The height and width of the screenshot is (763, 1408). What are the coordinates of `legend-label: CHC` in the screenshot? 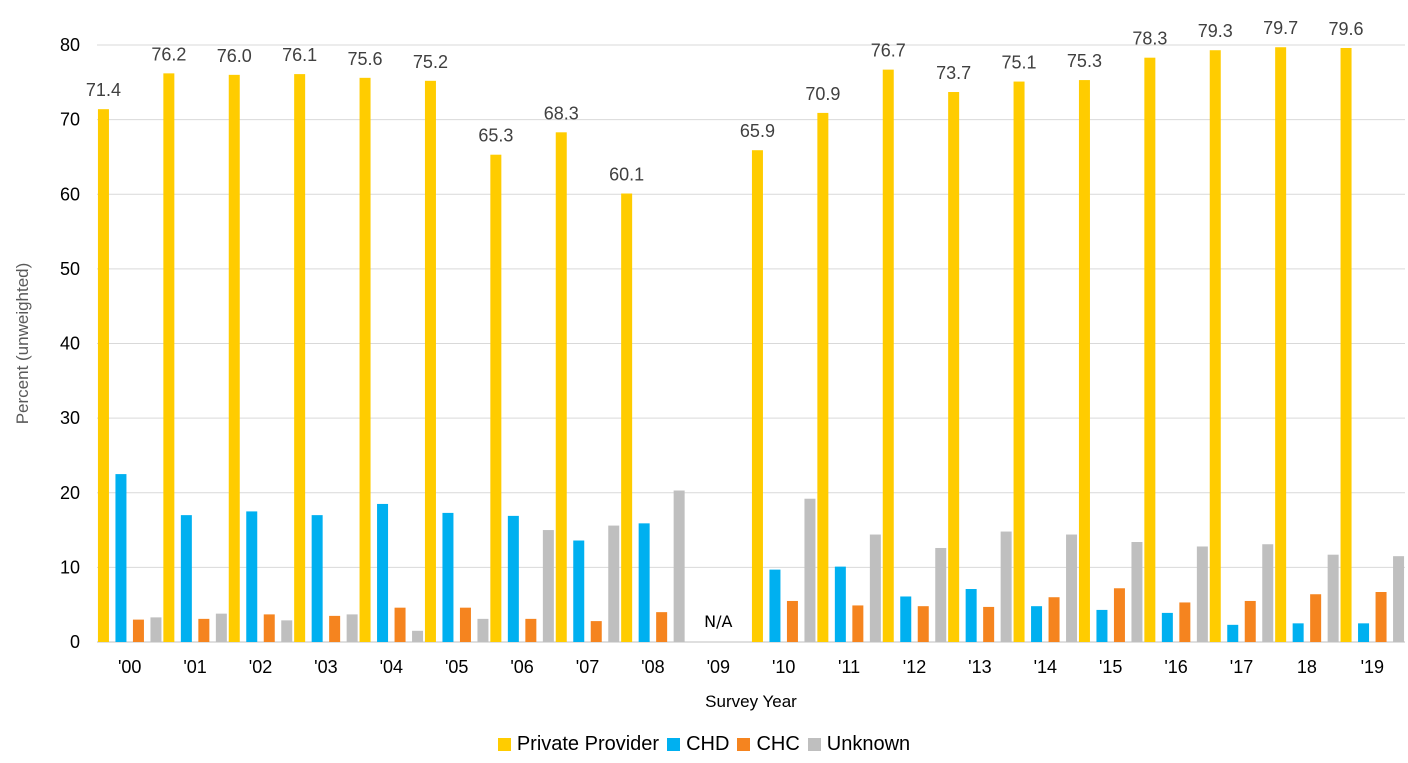 It's located at (778, 744).